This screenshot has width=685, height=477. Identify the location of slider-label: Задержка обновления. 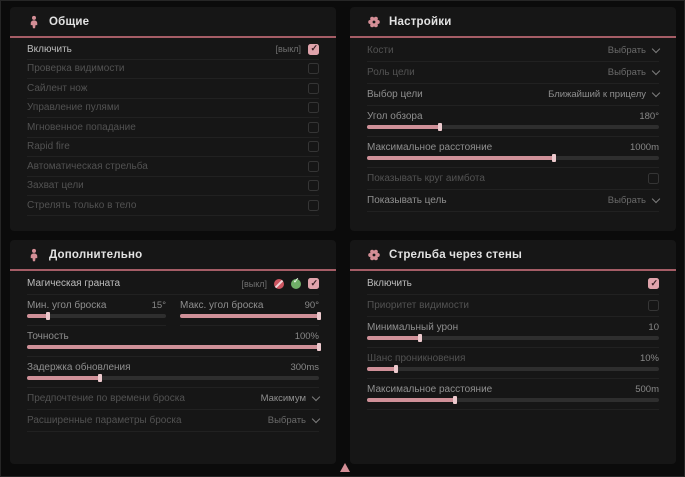
(79, 367).